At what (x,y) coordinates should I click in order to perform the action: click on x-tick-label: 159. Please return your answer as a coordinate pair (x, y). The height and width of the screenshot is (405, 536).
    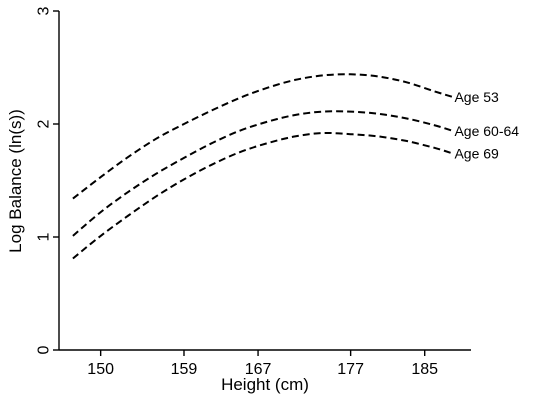
    Looking at the image, I should click on (184, 369).